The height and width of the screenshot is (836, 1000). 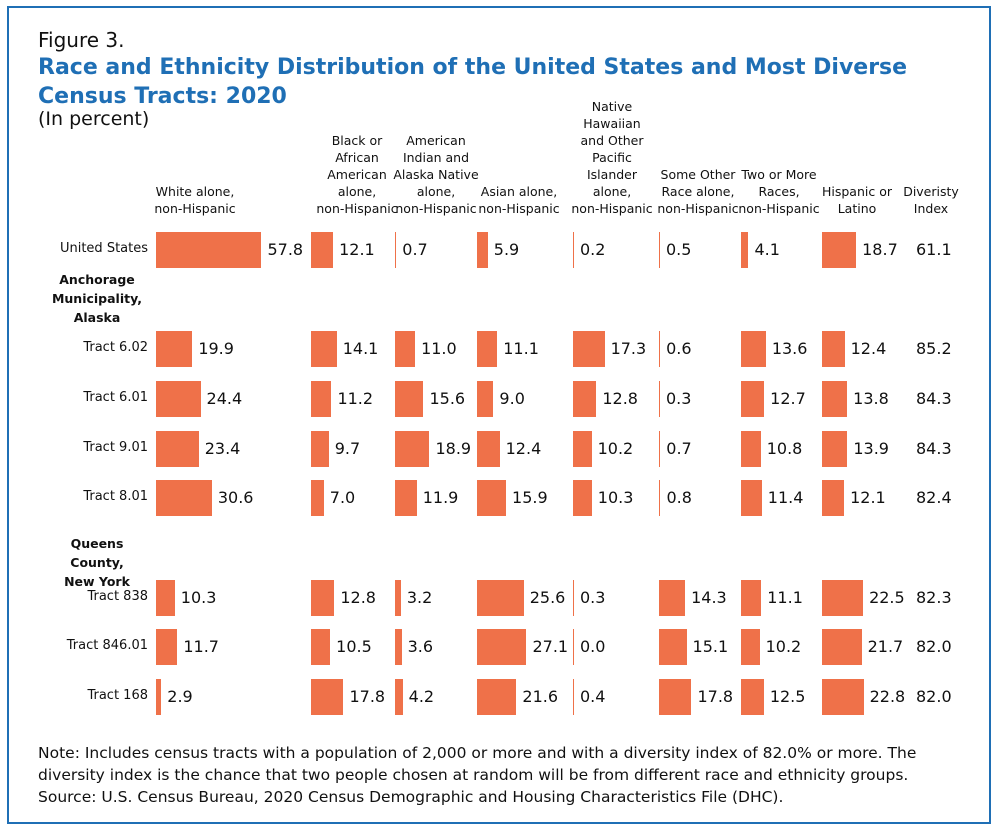 I want to click on data-label: 2.9, so click(x=180, y=696).